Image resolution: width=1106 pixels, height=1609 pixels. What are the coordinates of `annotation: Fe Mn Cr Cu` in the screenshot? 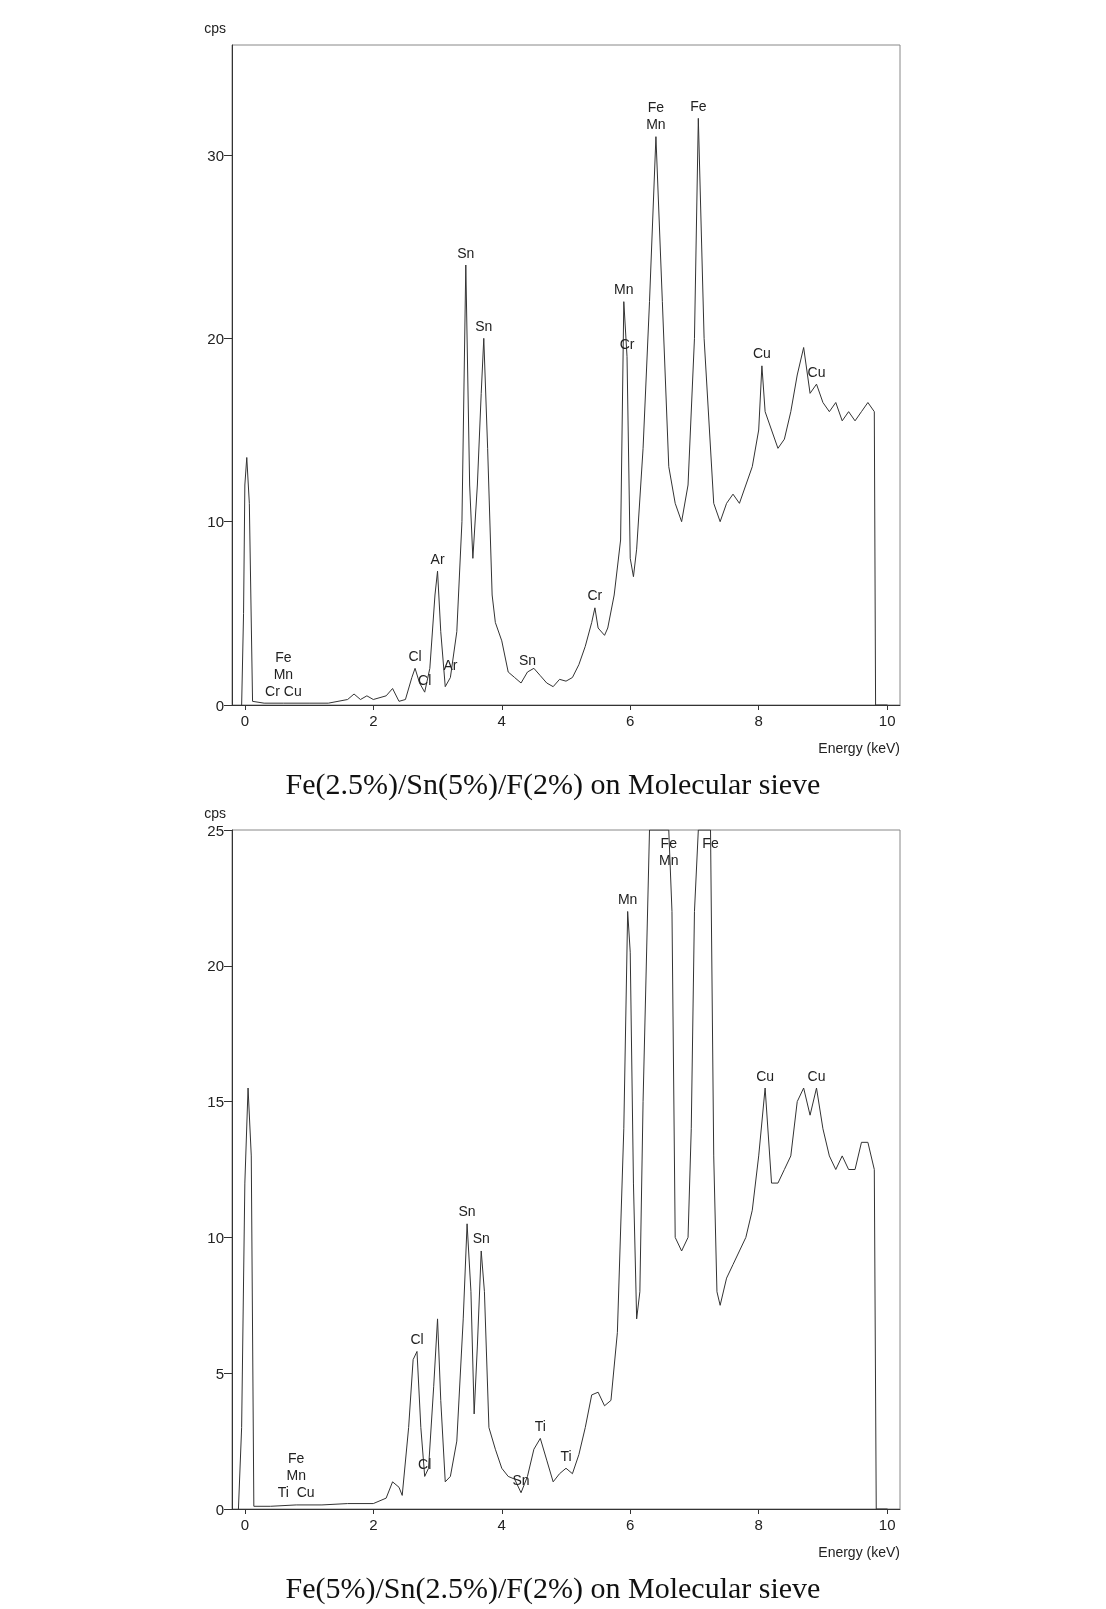 It's located at (283, 673).